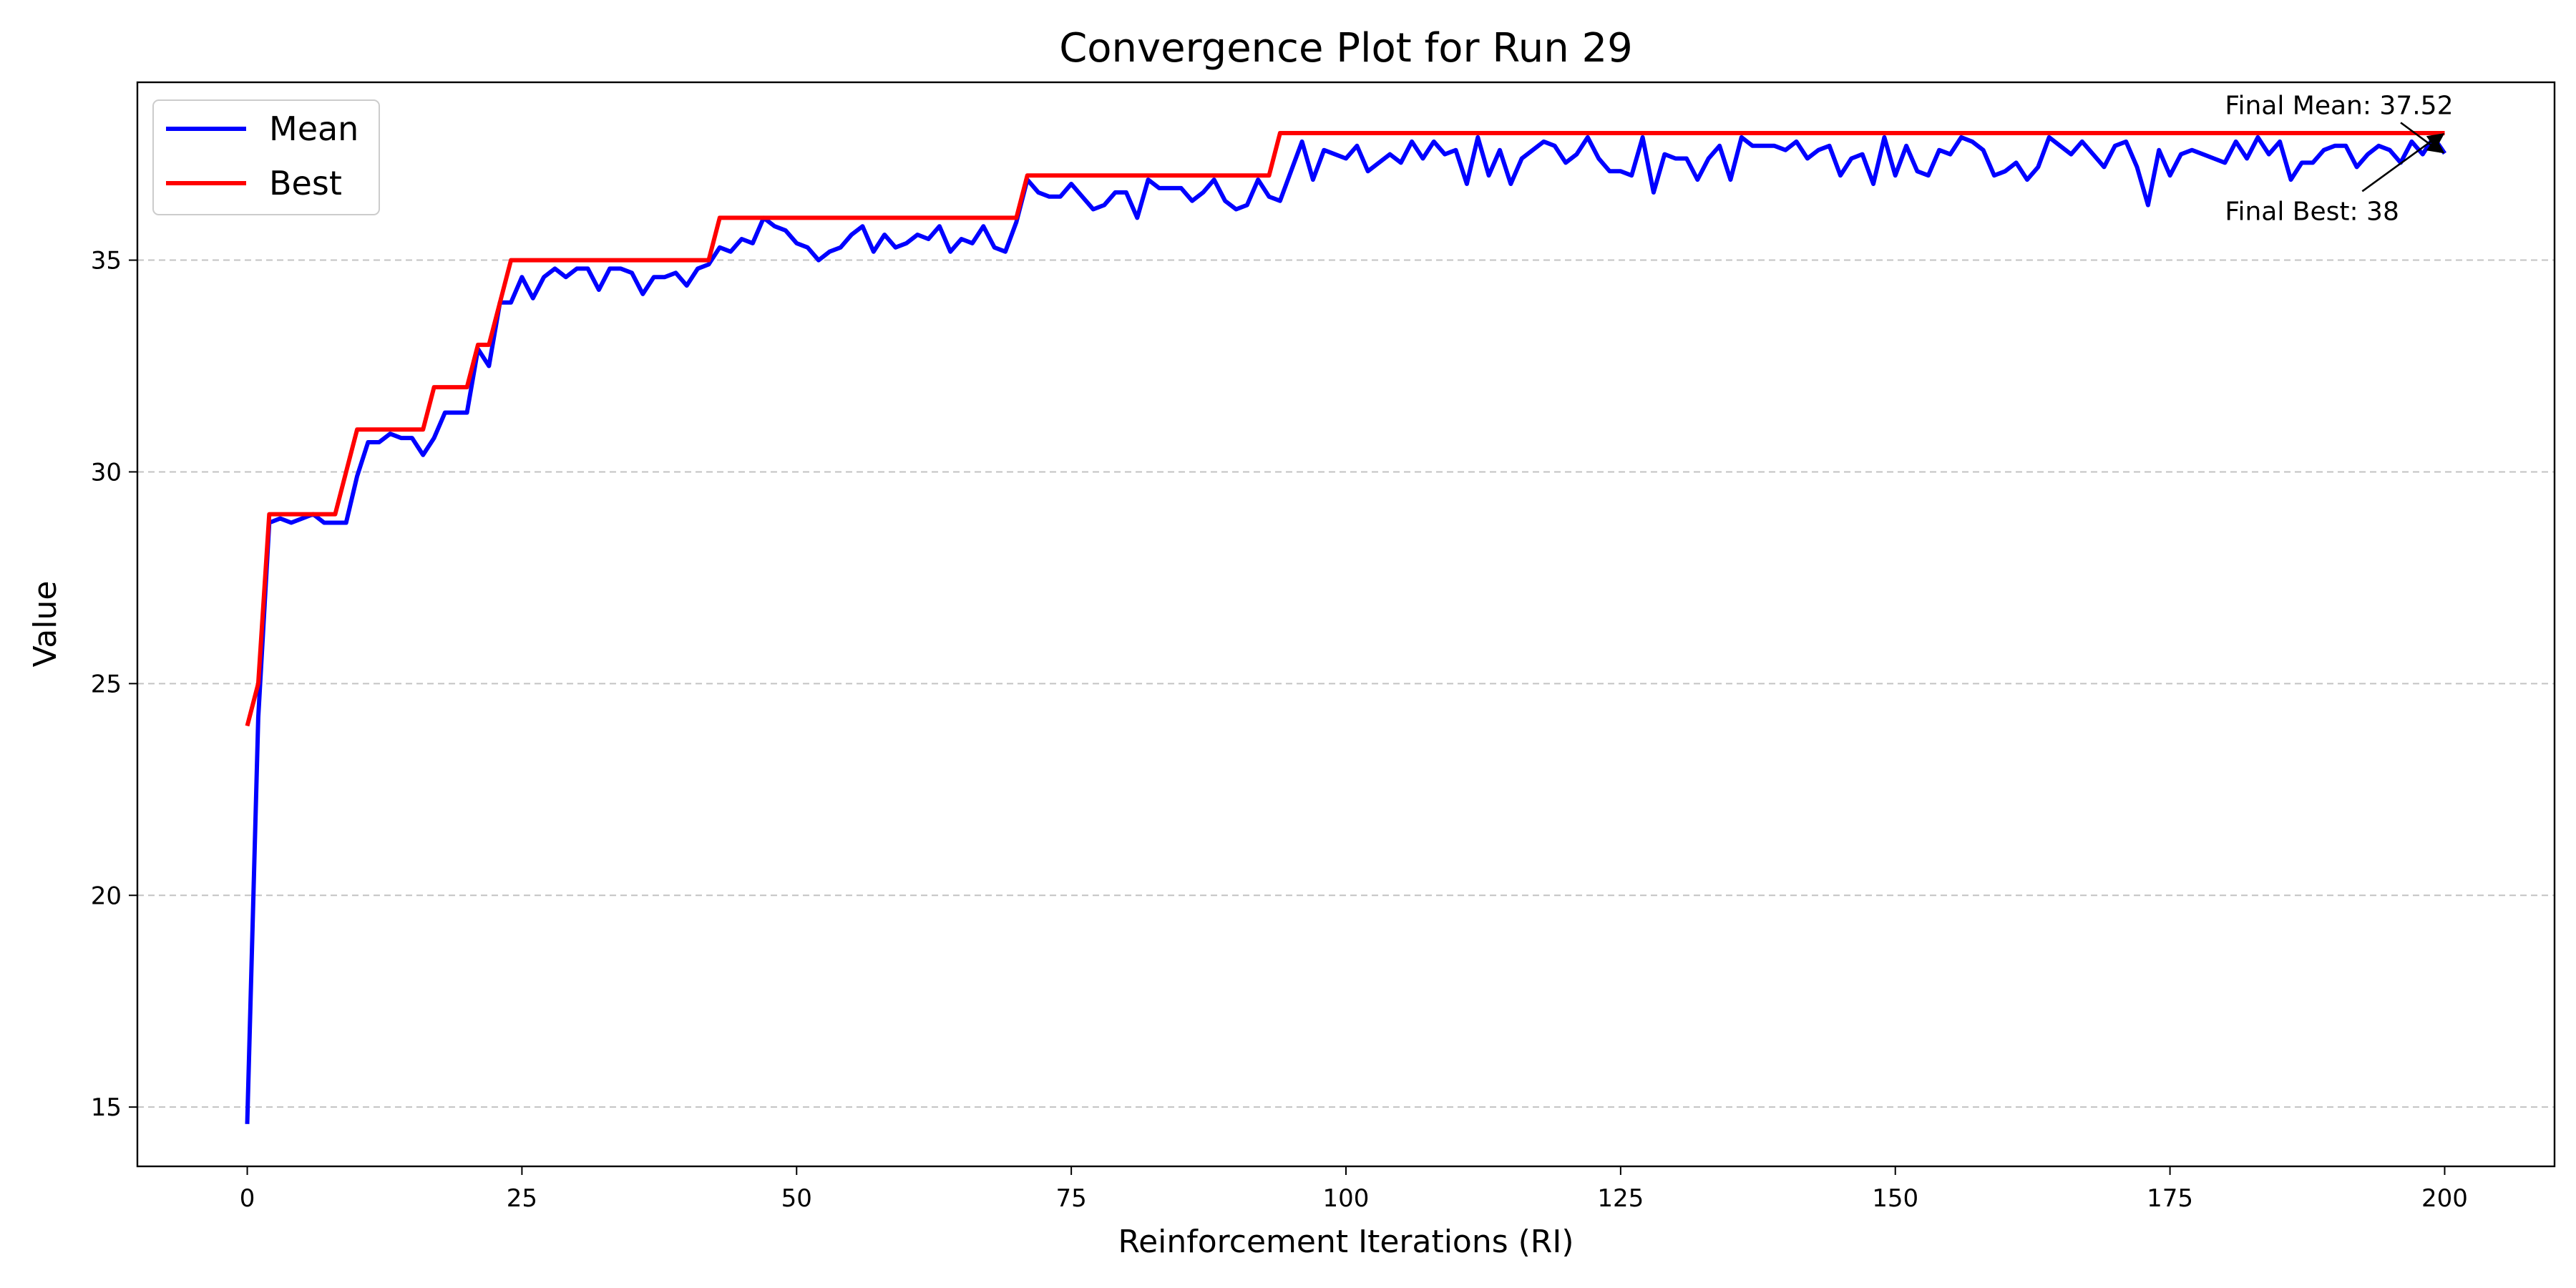  Describe the element at coordinates (1895, 1198) in the screenshot. I see `x-tick-label-6: 150` at that location.